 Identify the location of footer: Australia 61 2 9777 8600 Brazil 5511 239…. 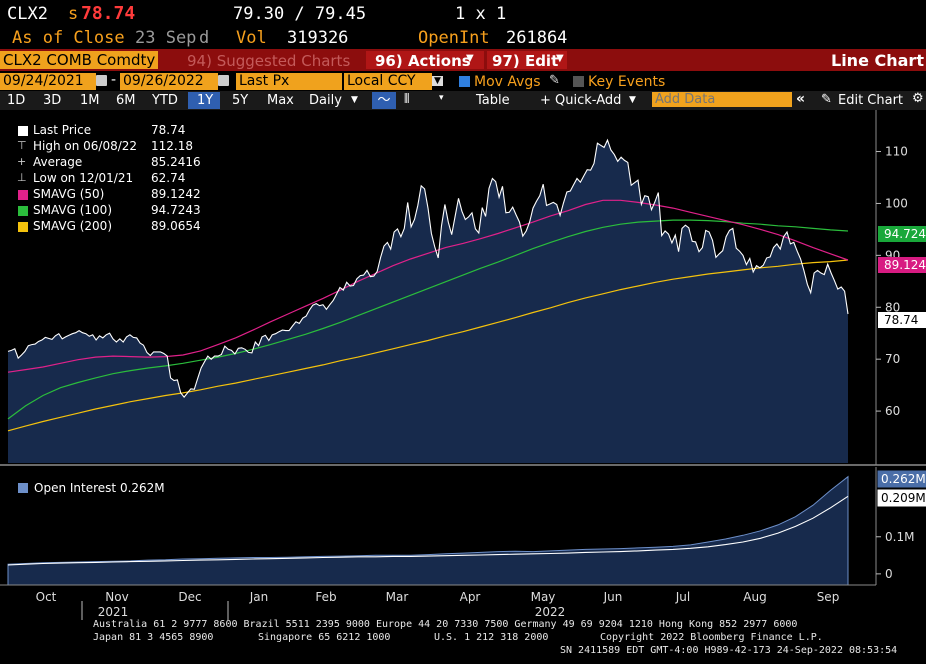
(463, 641).